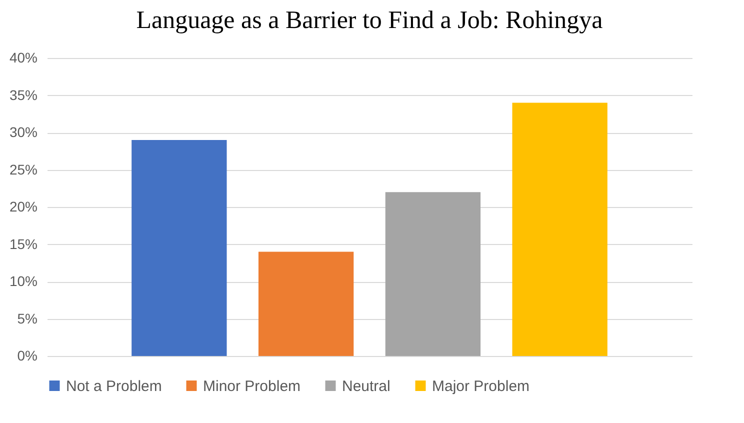 This screenshot has width=744, height=423. What do you see at coordinates (23, 94) in the screenshot?
I see `y-tick-label: 35%` at bounding box center [23, 94].